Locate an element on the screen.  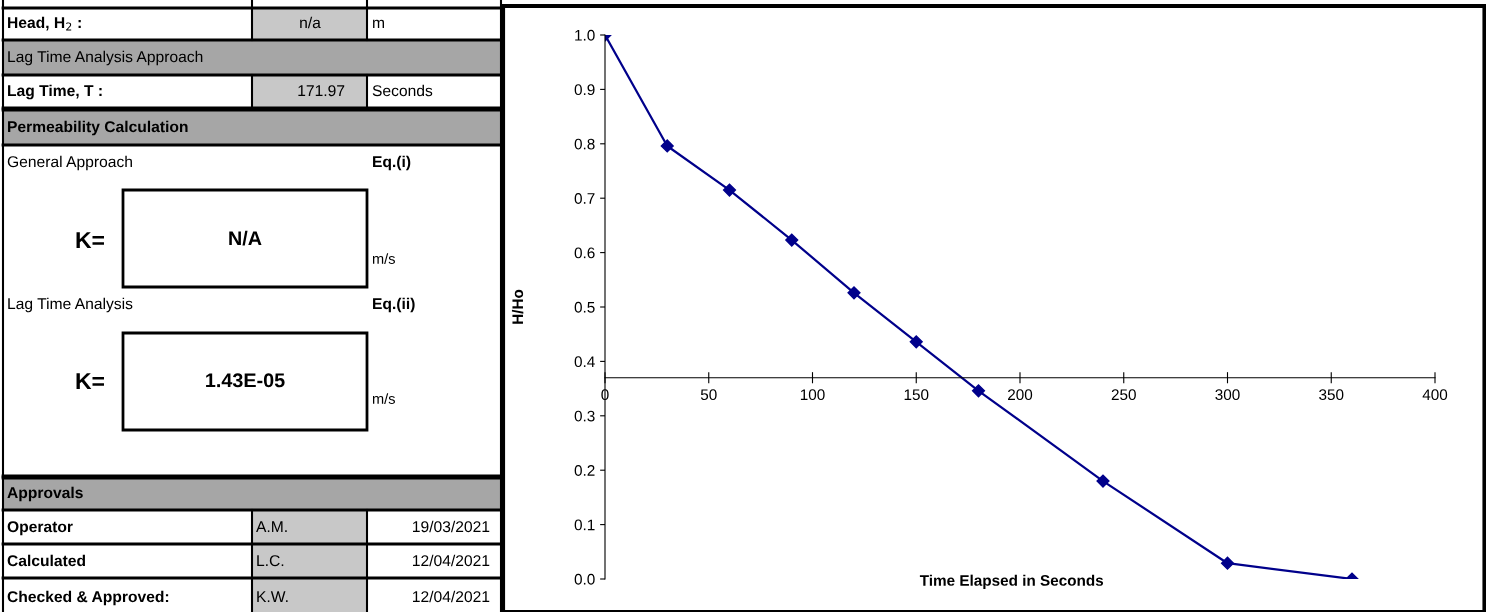
x-tick-label: 150 is located at coordinates (916, 395).